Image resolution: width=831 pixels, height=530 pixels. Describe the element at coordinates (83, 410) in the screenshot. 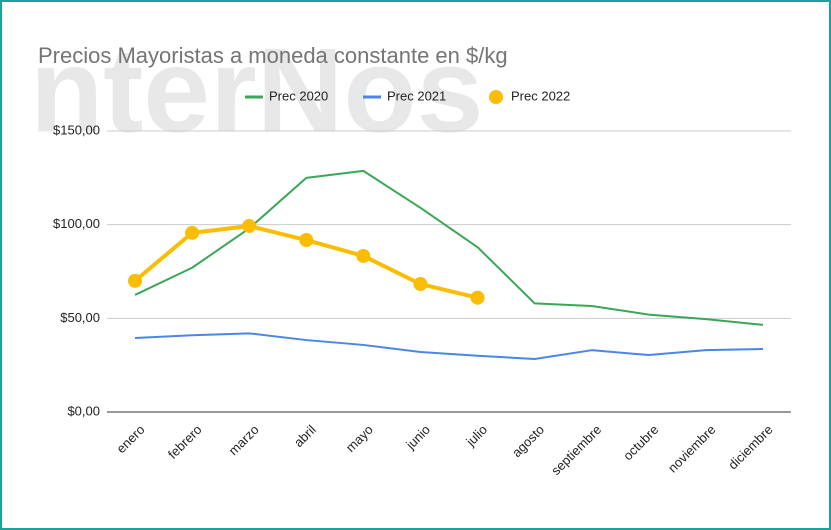

I see `y-tick-label: $0,00` at that location.